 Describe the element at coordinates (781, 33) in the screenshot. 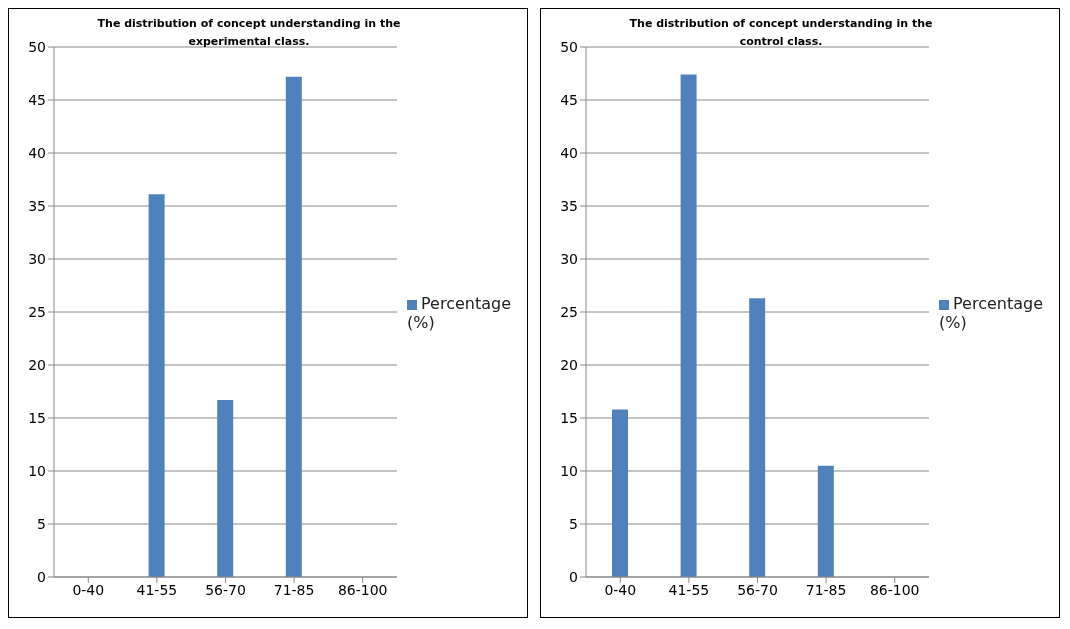

I see `chart-title: The distribution of concept understanding in the control class.` at that location.